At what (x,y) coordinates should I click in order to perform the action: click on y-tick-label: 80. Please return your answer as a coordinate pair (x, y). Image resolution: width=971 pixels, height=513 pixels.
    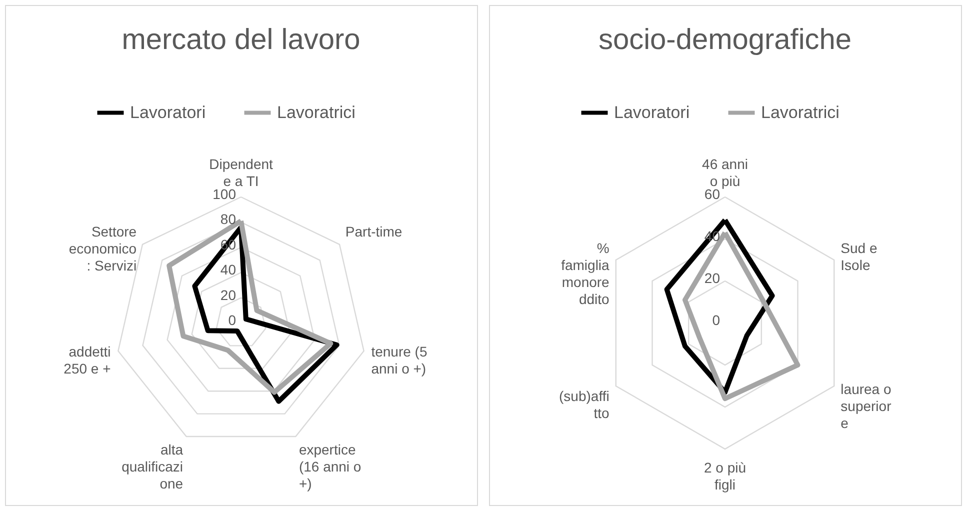
    Looking at the image, I should click on (228, 219).